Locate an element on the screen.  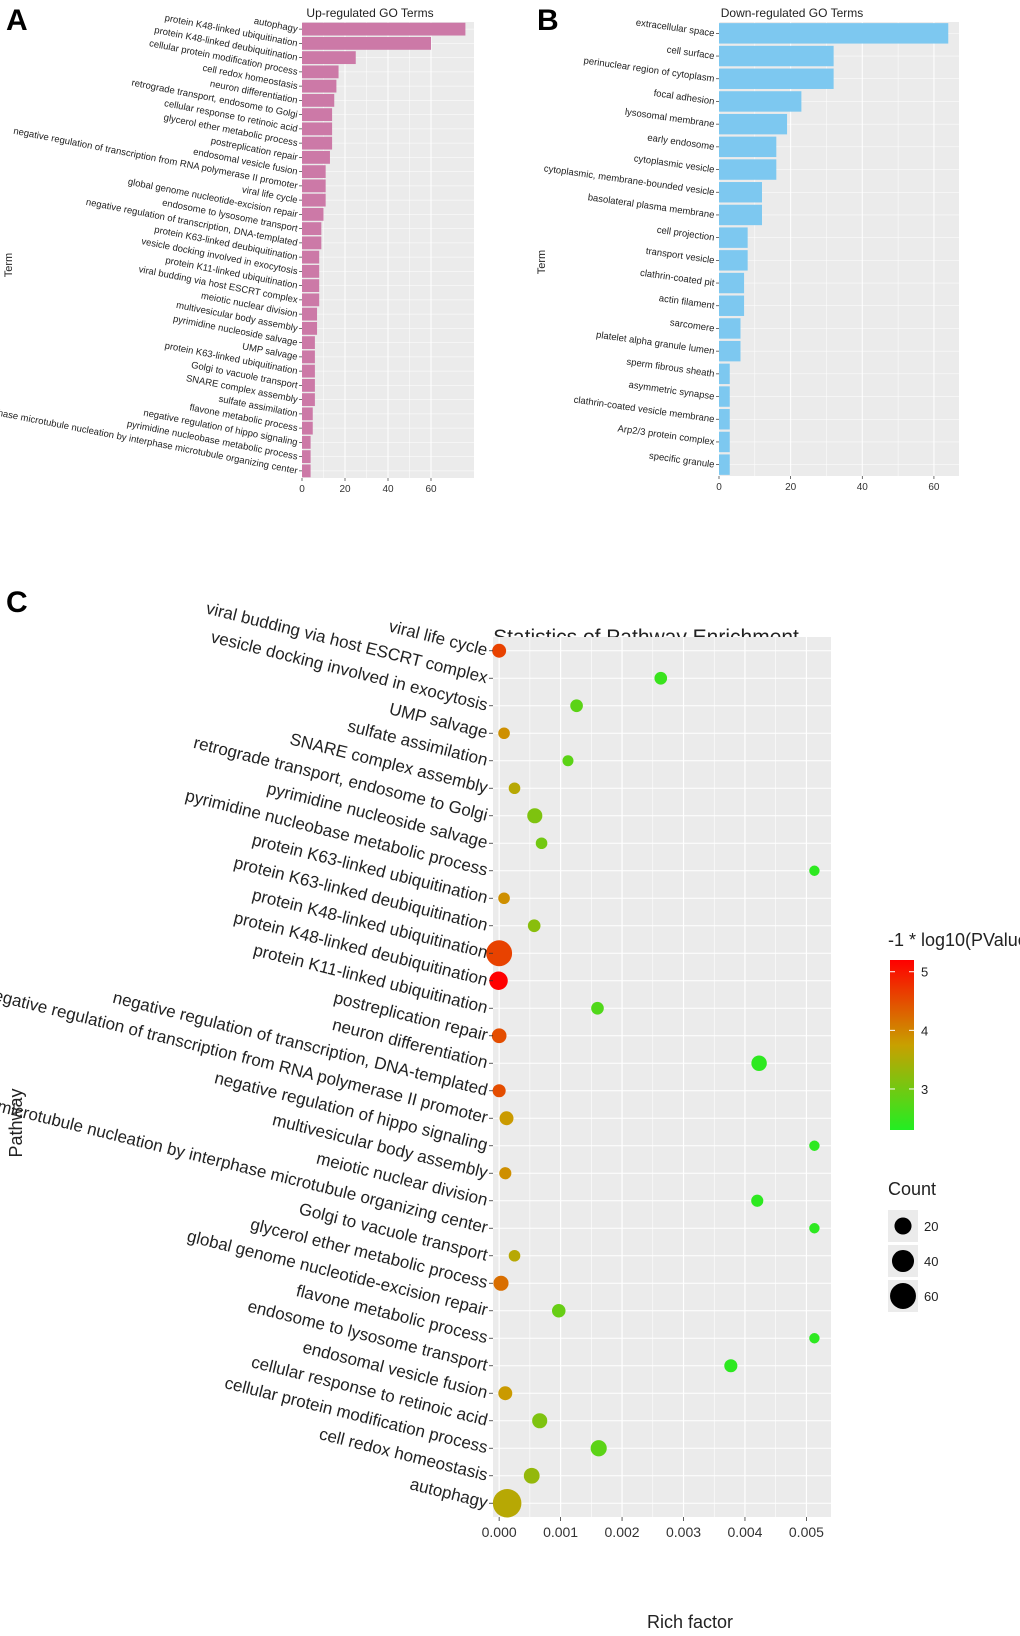
c-point-pyrimidine-nucleobase-metabolic-process is located at coordinates (814, 870).